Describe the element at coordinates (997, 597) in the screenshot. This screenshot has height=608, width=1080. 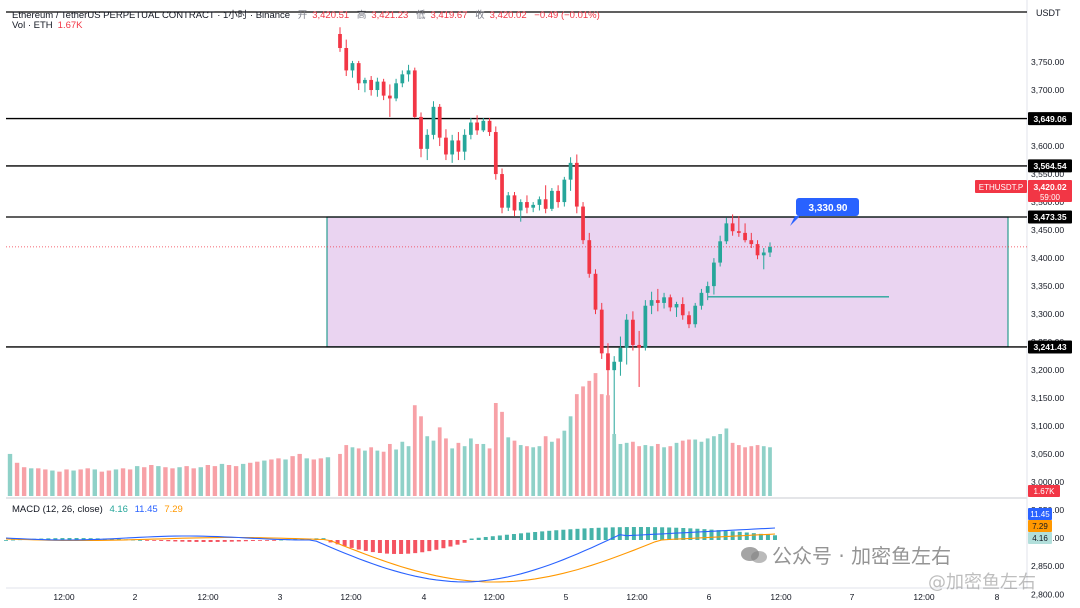
I see `time-axis-label: 8` at that location.